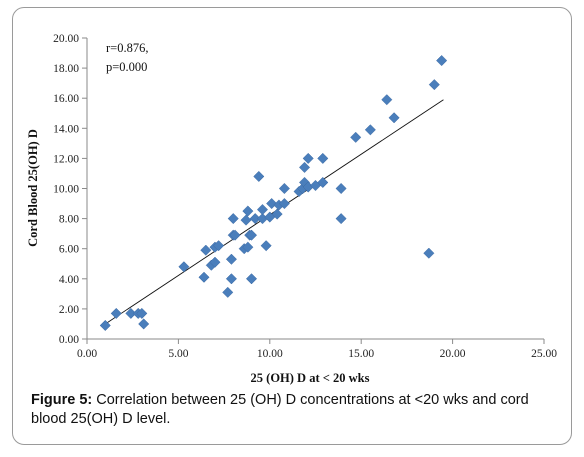 This screenshot has height=457, width=584. What do you see at coordinates (317, 354) in the screenshot?
I see `x-tick-labels: 0.00 5.00 10.00 15.00 20.00 25.00` at bounding box center [317, 354].